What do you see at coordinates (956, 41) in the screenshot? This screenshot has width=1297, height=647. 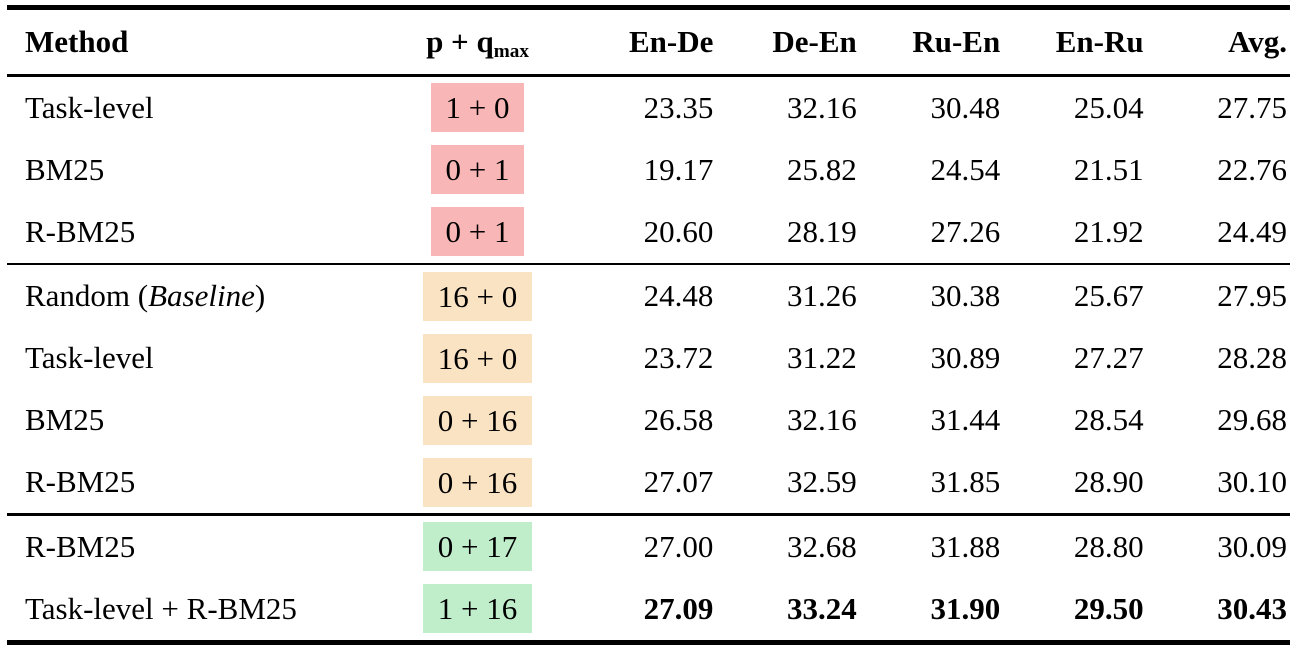 I see `column-header-ru-en: Ru-En` at bounding box center [956, 41].